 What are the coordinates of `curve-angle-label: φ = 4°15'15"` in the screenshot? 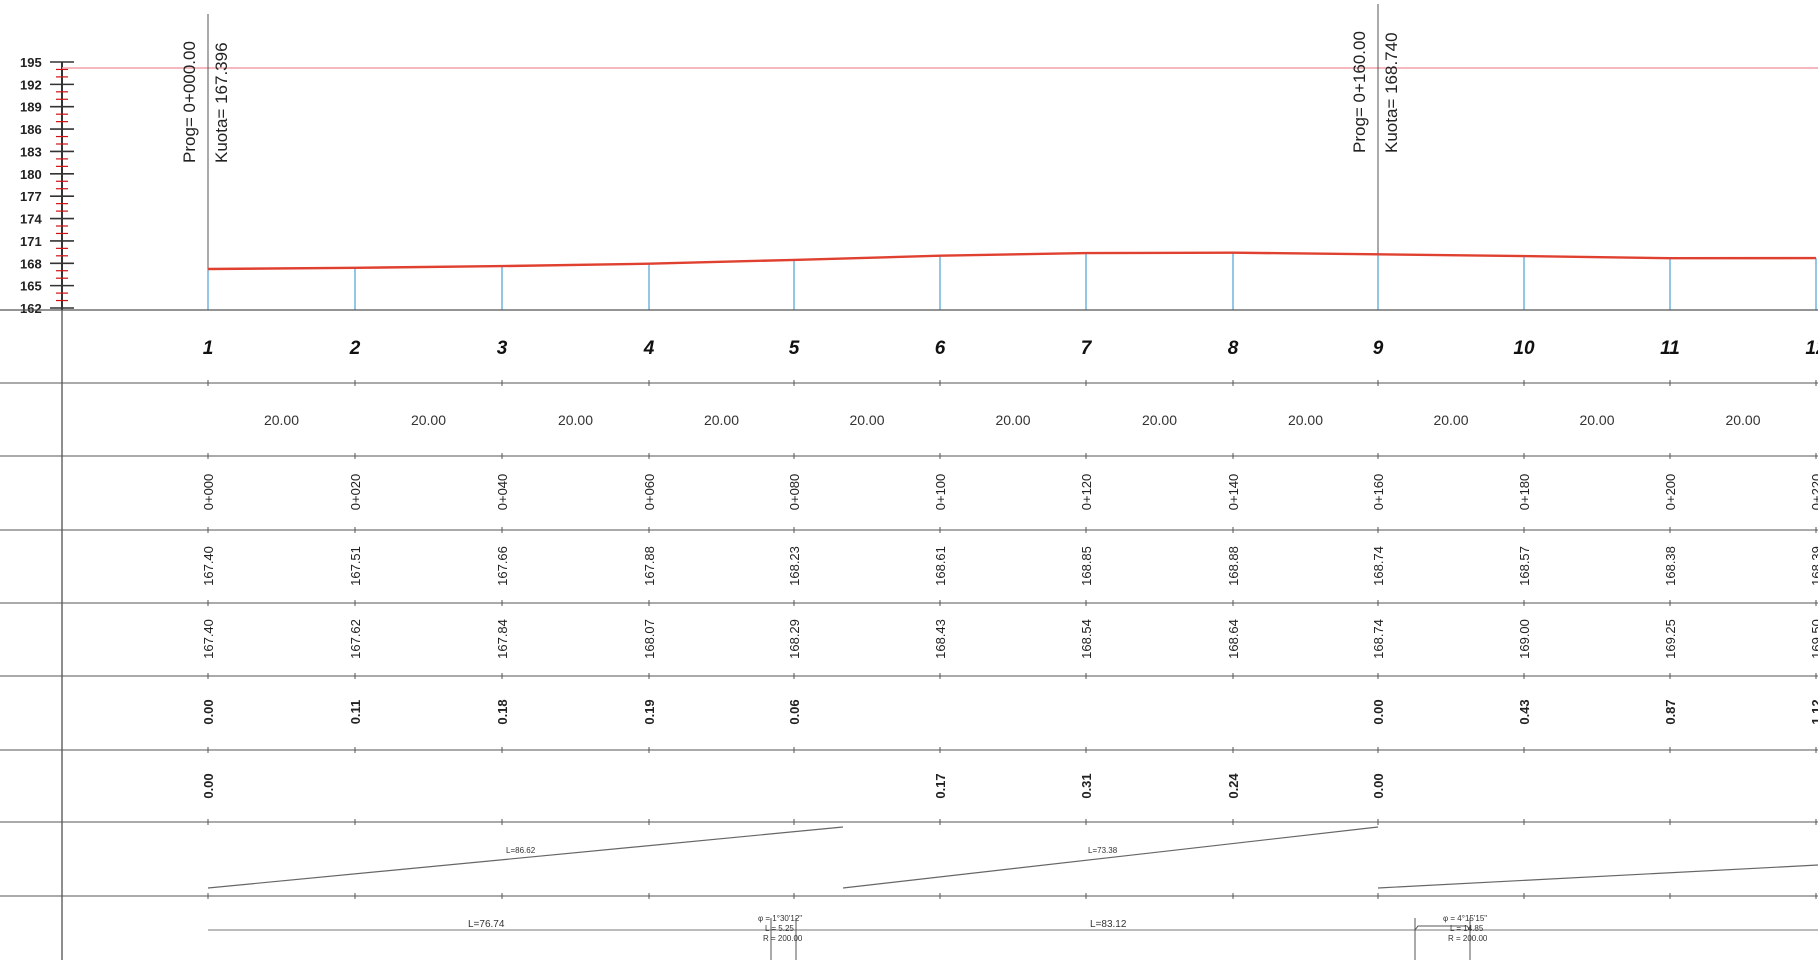 It's located at (1465, 918).